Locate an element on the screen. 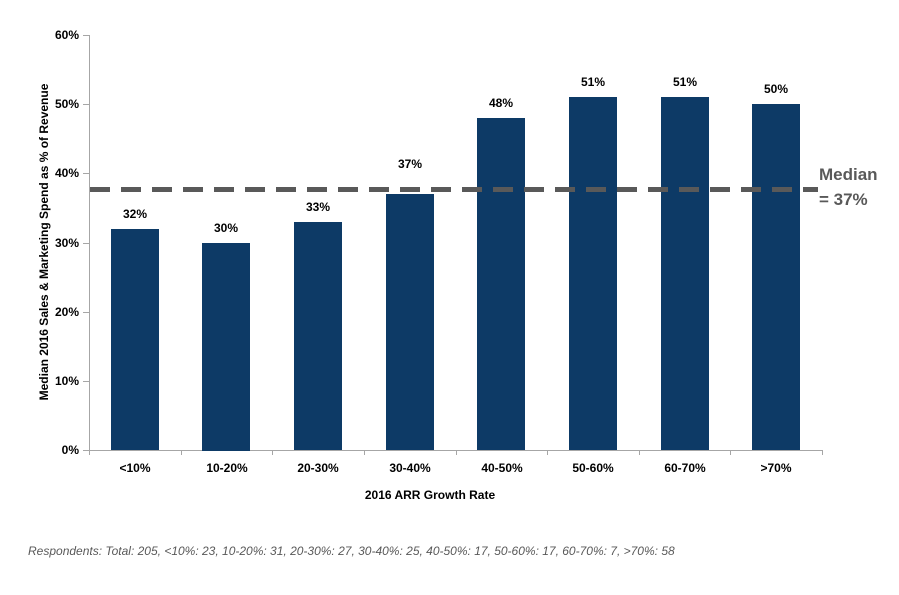  median-annotation-line2: = 37% is located at coordinates (843, 199).